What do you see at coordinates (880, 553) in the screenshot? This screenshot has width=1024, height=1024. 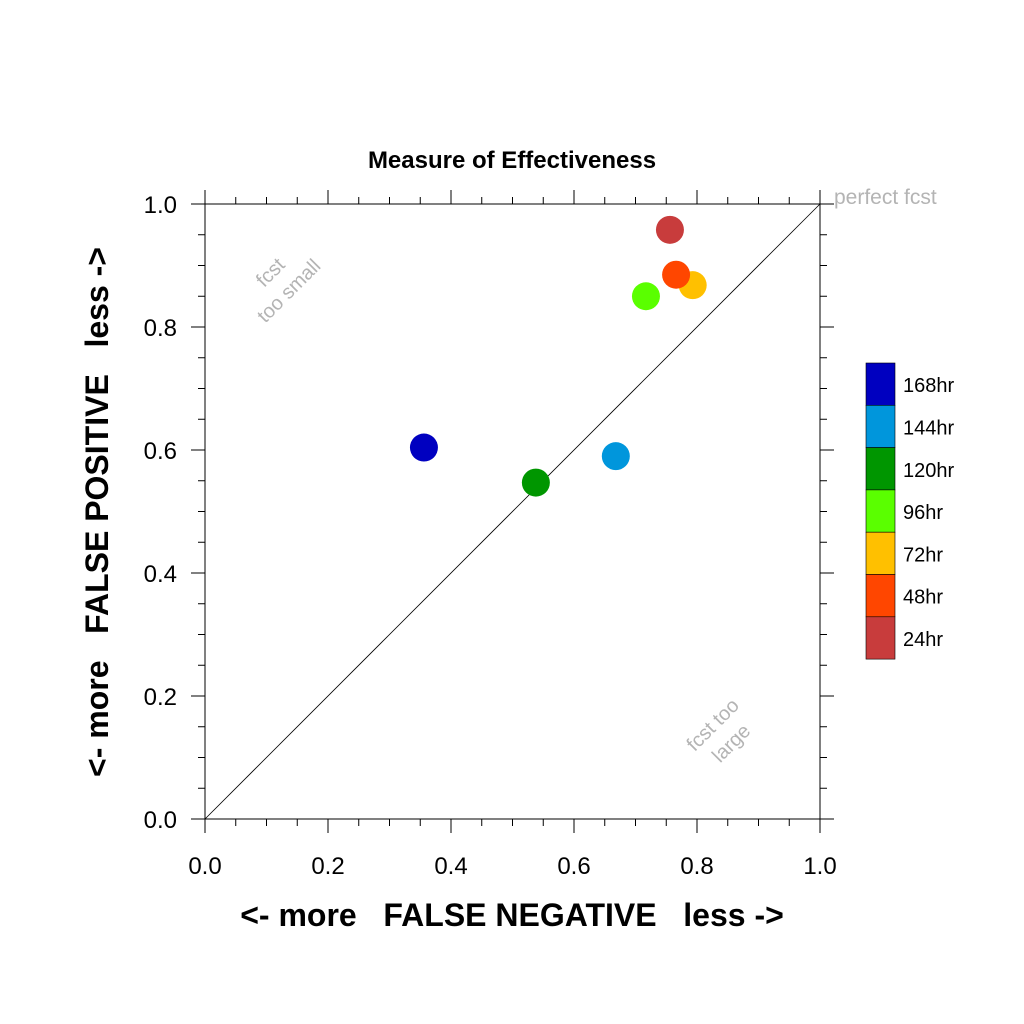 I see `legend-swatch-72hr` at bounding box center [880, 553].